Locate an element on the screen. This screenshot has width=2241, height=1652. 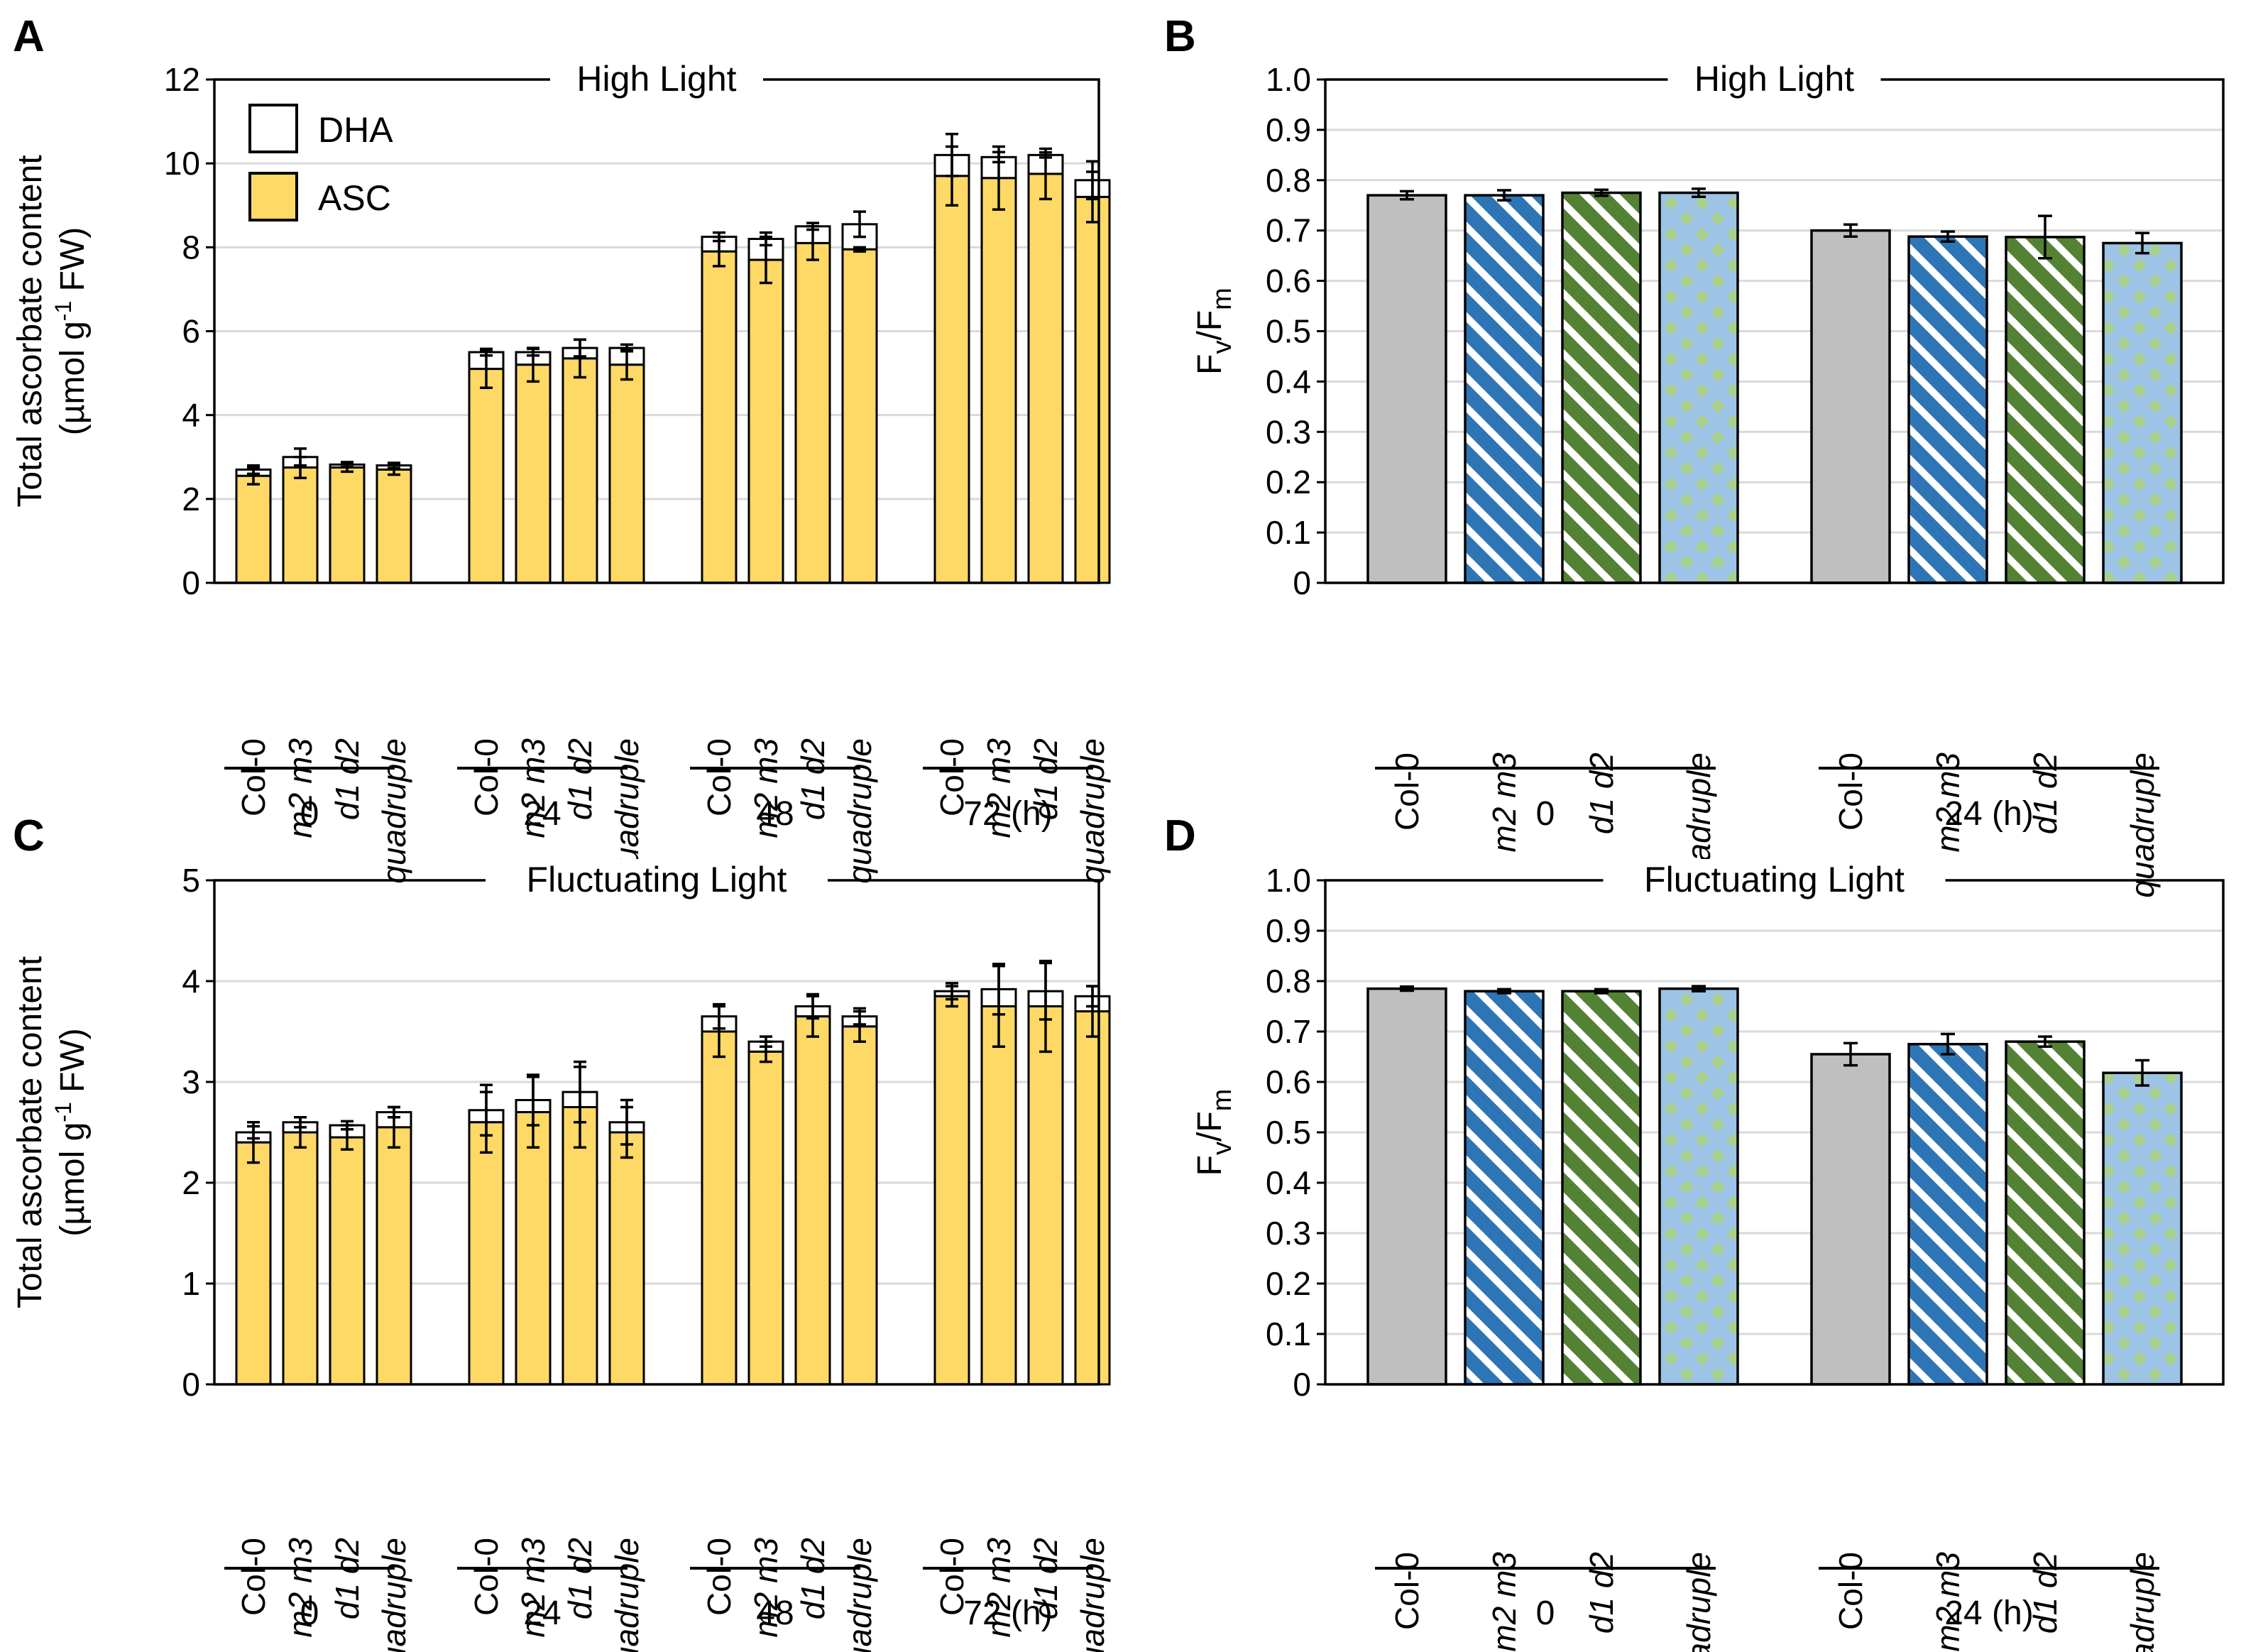
panel-label-a: A is located at coordinates (29, 36).